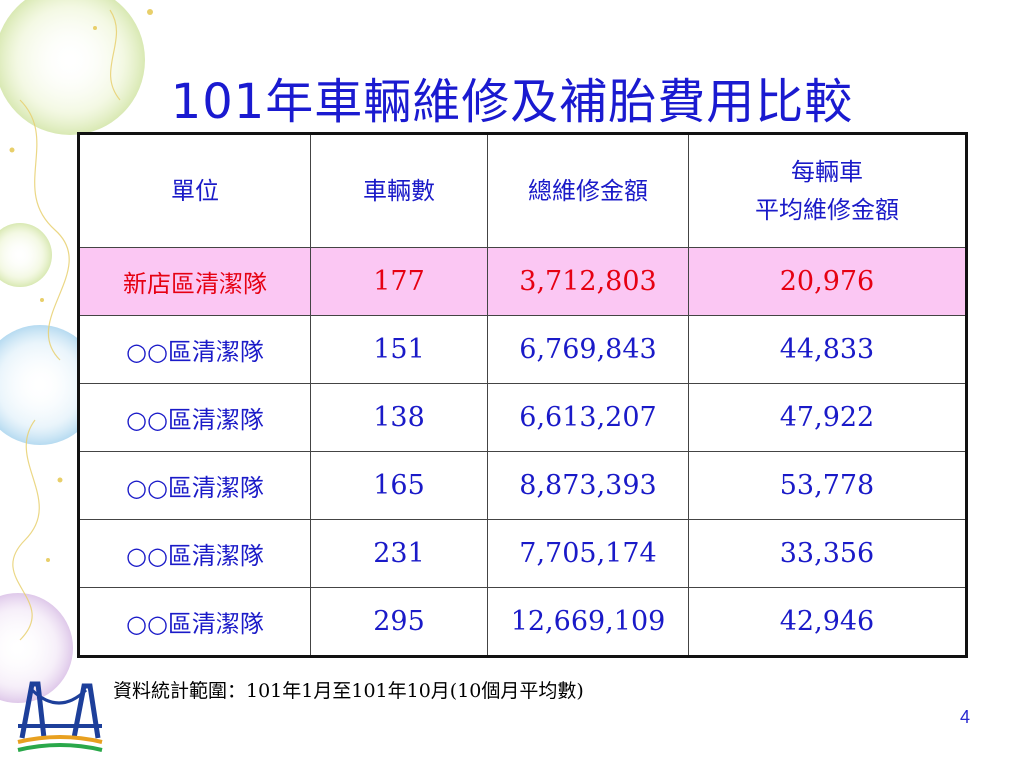 The width and height of the screenshot is (1024, 768). What do you see at coordinates (399, 349) in the screenshot?
I see `cell-vehicle-count: 151` at bounding box center [399, 349].